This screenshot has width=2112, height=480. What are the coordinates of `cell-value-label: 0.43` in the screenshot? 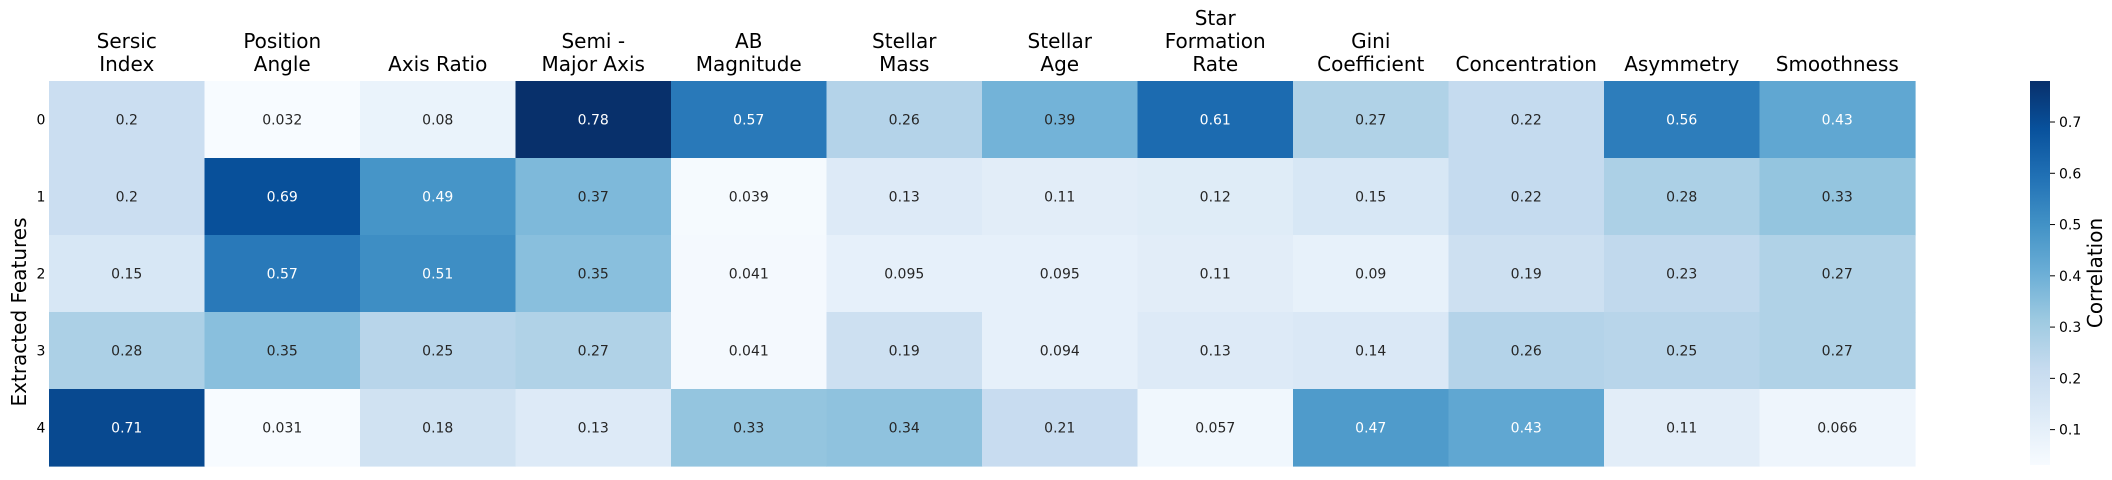 It's located at (1837, 121).